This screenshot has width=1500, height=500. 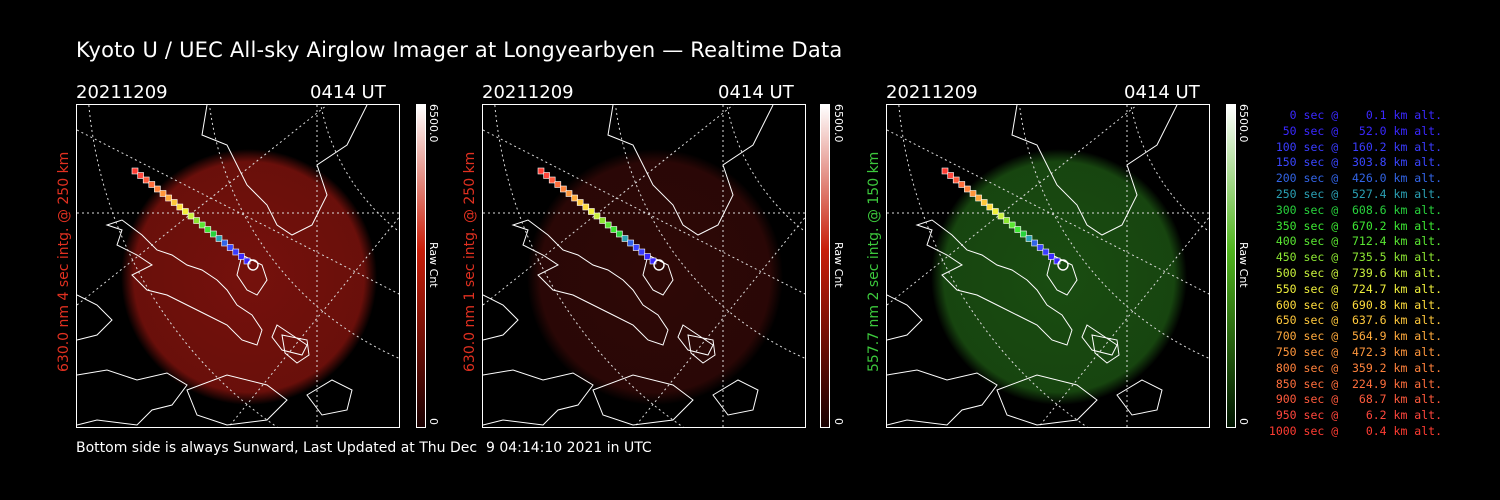 I want to click on panel-2-time: 0414 UT, so click(x=756, y=92).